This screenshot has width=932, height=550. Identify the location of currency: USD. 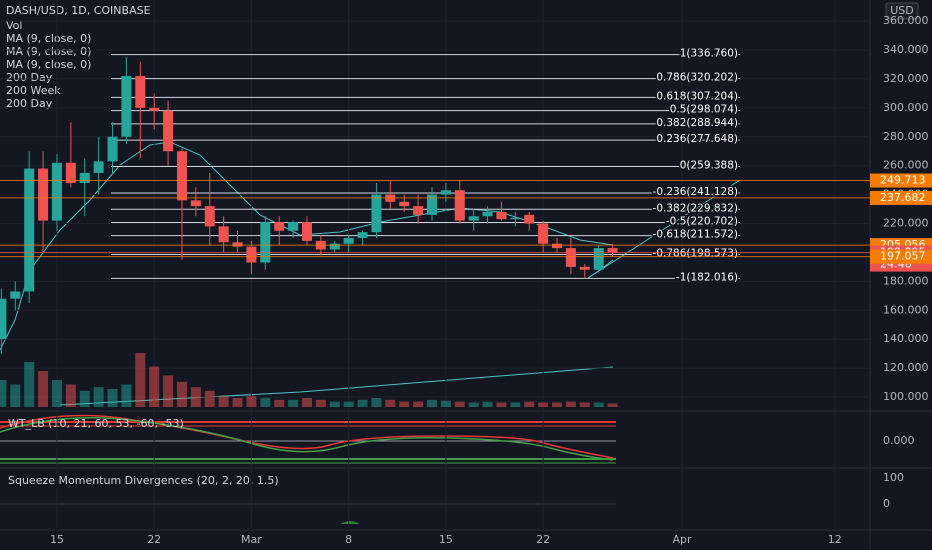
(902, 10).